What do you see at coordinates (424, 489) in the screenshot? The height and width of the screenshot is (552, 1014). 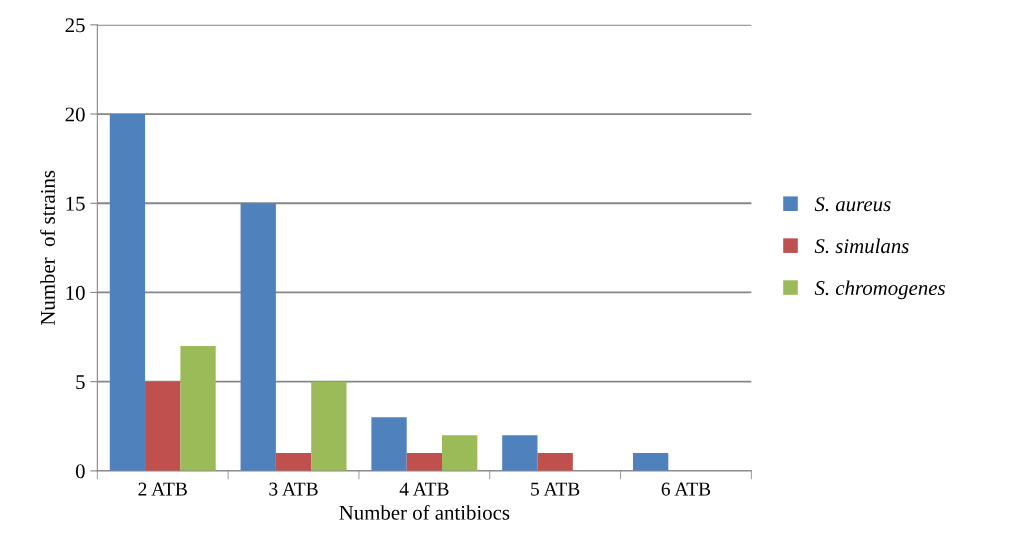 I see `x-tick-label: 4 ATB` at bounding box center [424, 489].